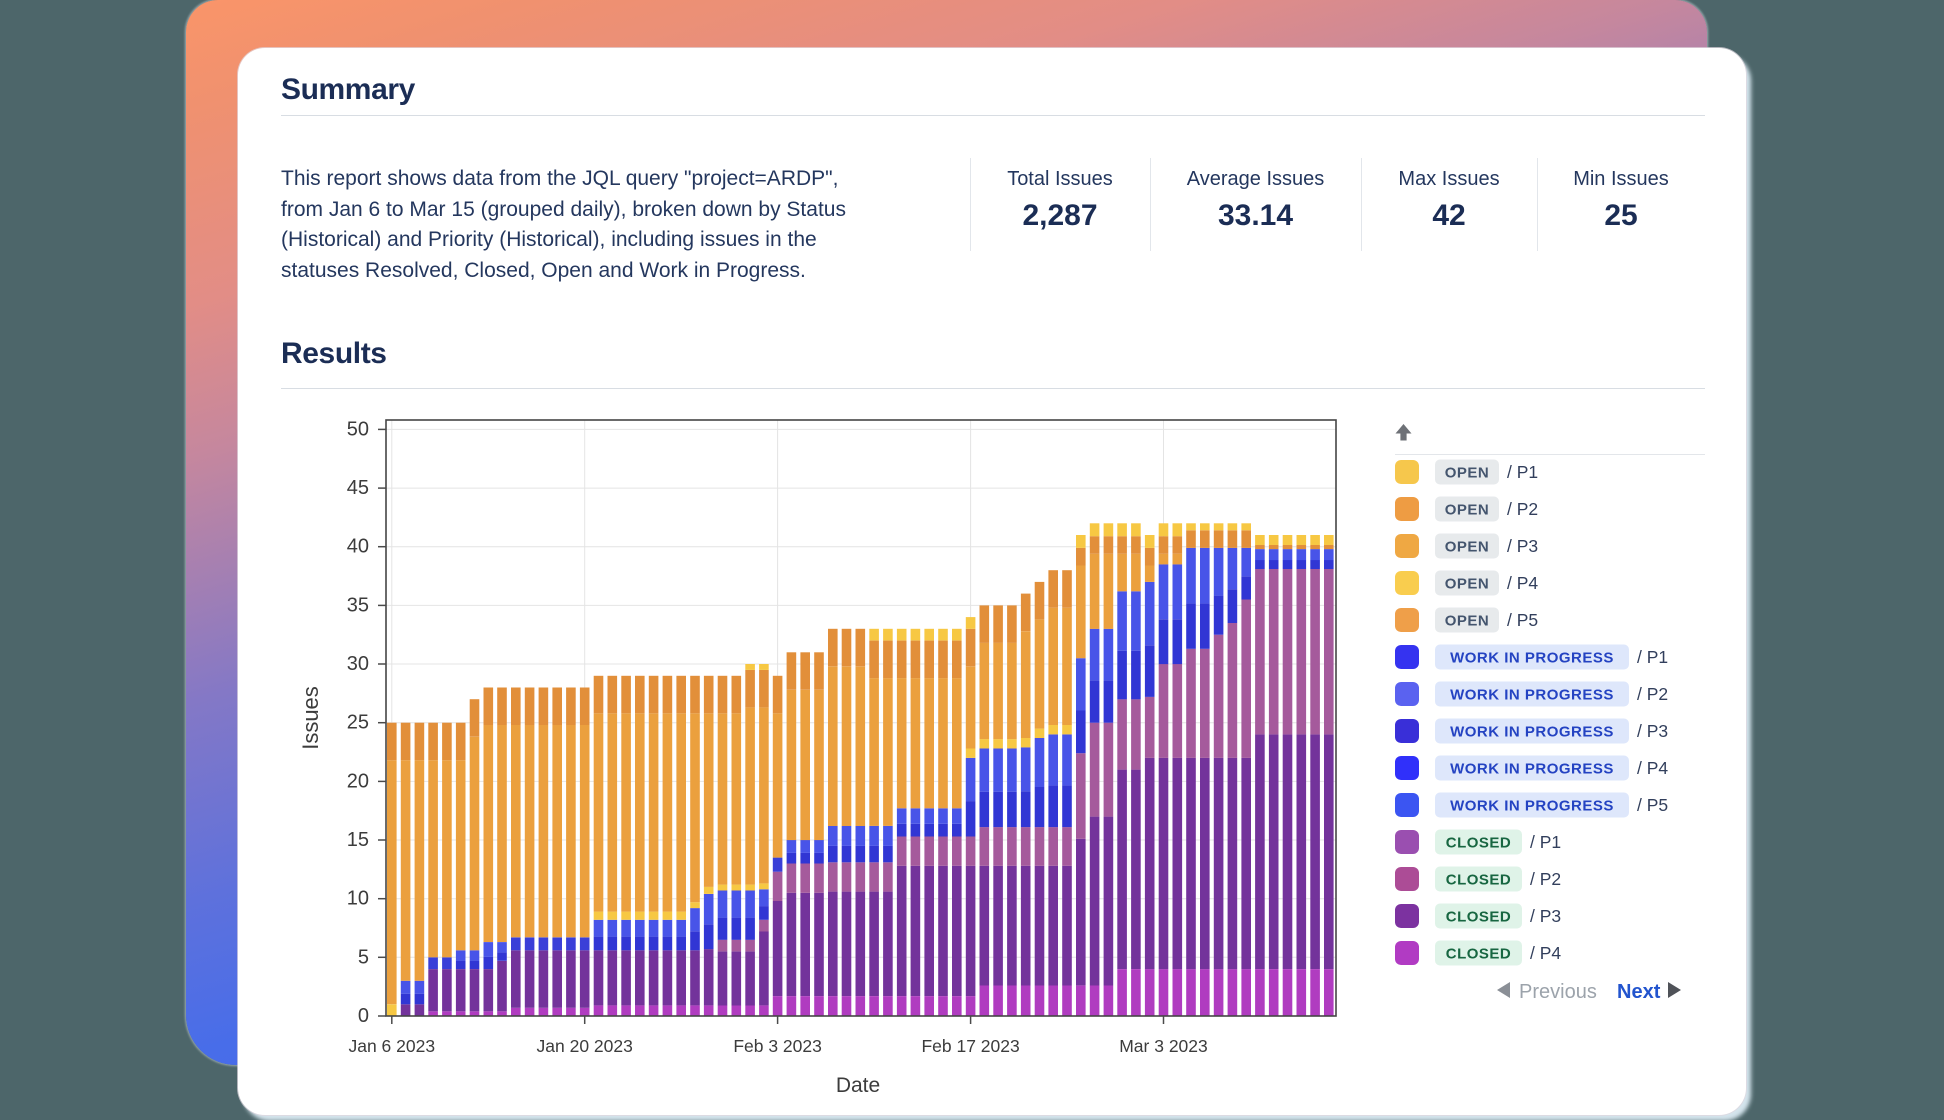 This screenshot has height=1120, width=1944. What do you see at coordinates (585, 1046) in the screenshot?
I see `svg-text: Jan 20 2023` at bounding box center [585, 1046].